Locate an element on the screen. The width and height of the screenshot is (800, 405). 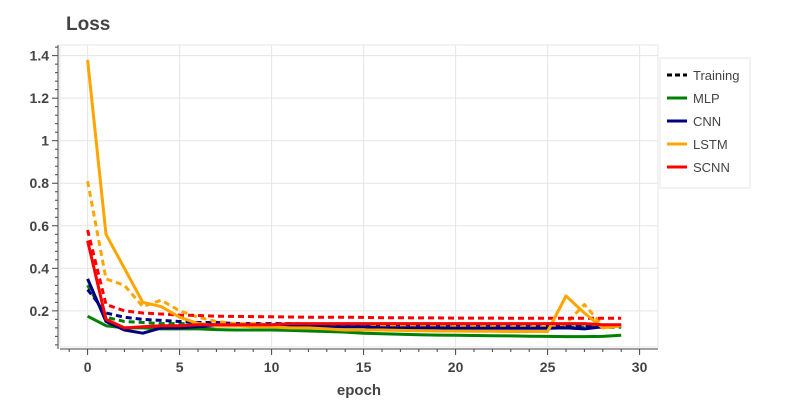
y-tick-label: 1.2 is located at coordinates (40, 98).